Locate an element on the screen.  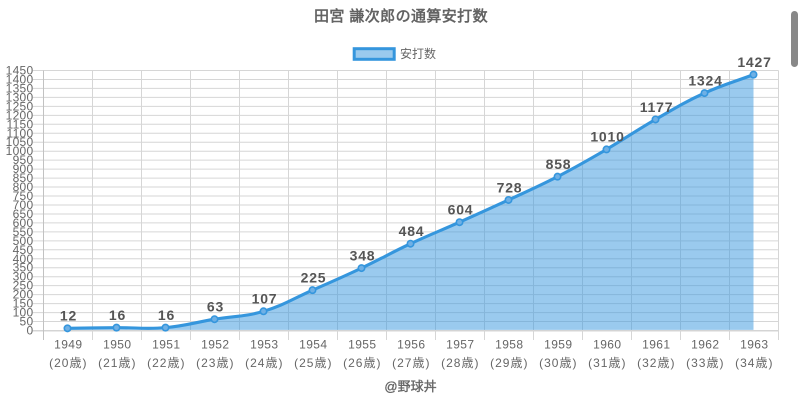
svg-text: 350 is located at coordinates (23, 268).